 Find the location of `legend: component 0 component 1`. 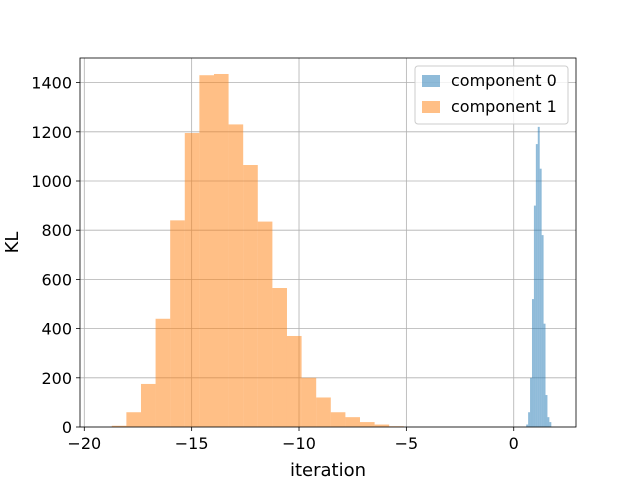

legend: component 0 component 1 is located at coordinates (491, 95).